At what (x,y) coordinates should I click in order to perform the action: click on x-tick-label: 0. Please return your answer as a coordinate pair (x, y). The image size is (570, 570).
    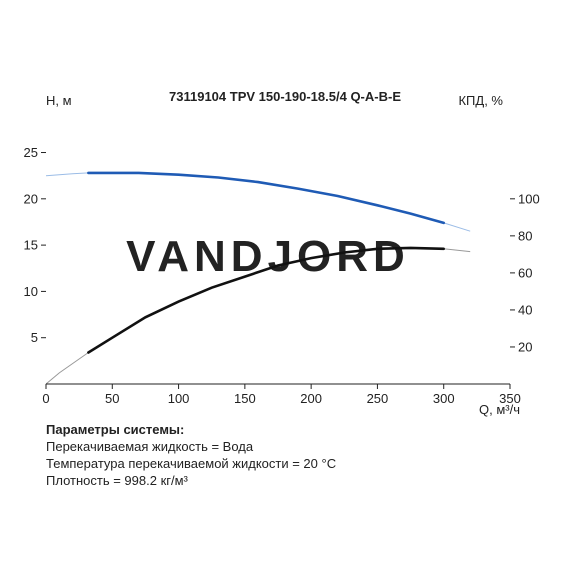
    Looking at the image, I should click on (45, 398).